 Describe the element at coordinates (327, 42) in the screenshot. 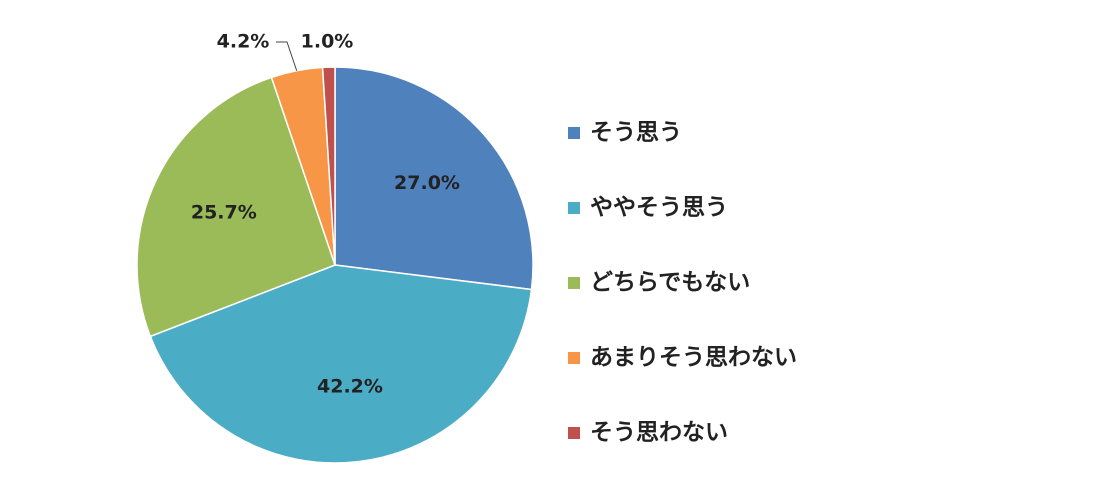

I see `data-label: 1.0%` at that location.